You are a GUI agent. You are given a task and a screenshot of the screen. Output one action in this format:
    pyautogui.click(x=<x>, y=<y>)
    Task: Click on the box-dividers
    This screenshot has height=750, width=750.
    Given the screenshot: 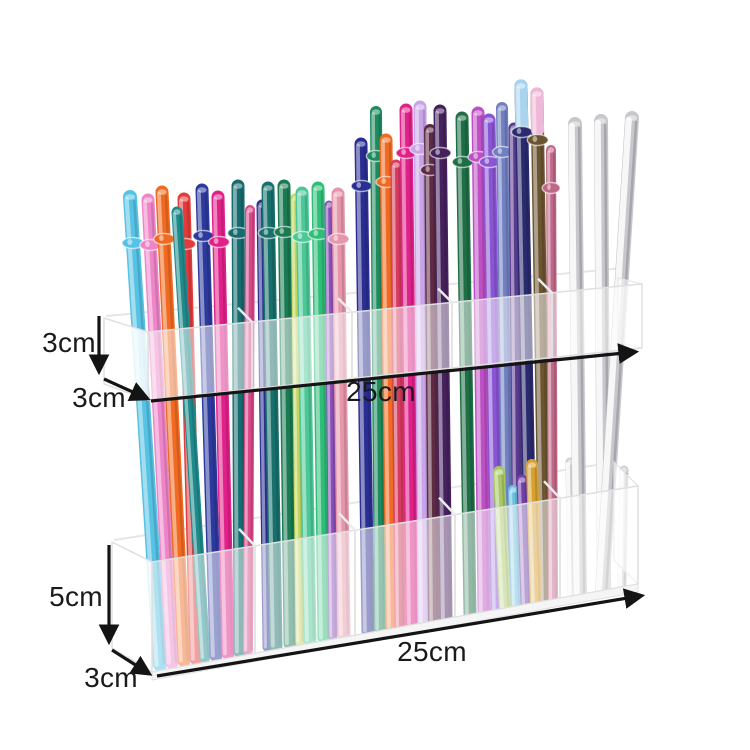 What is the action you would take?
    pyautogui.click(x=407, y=576)
    